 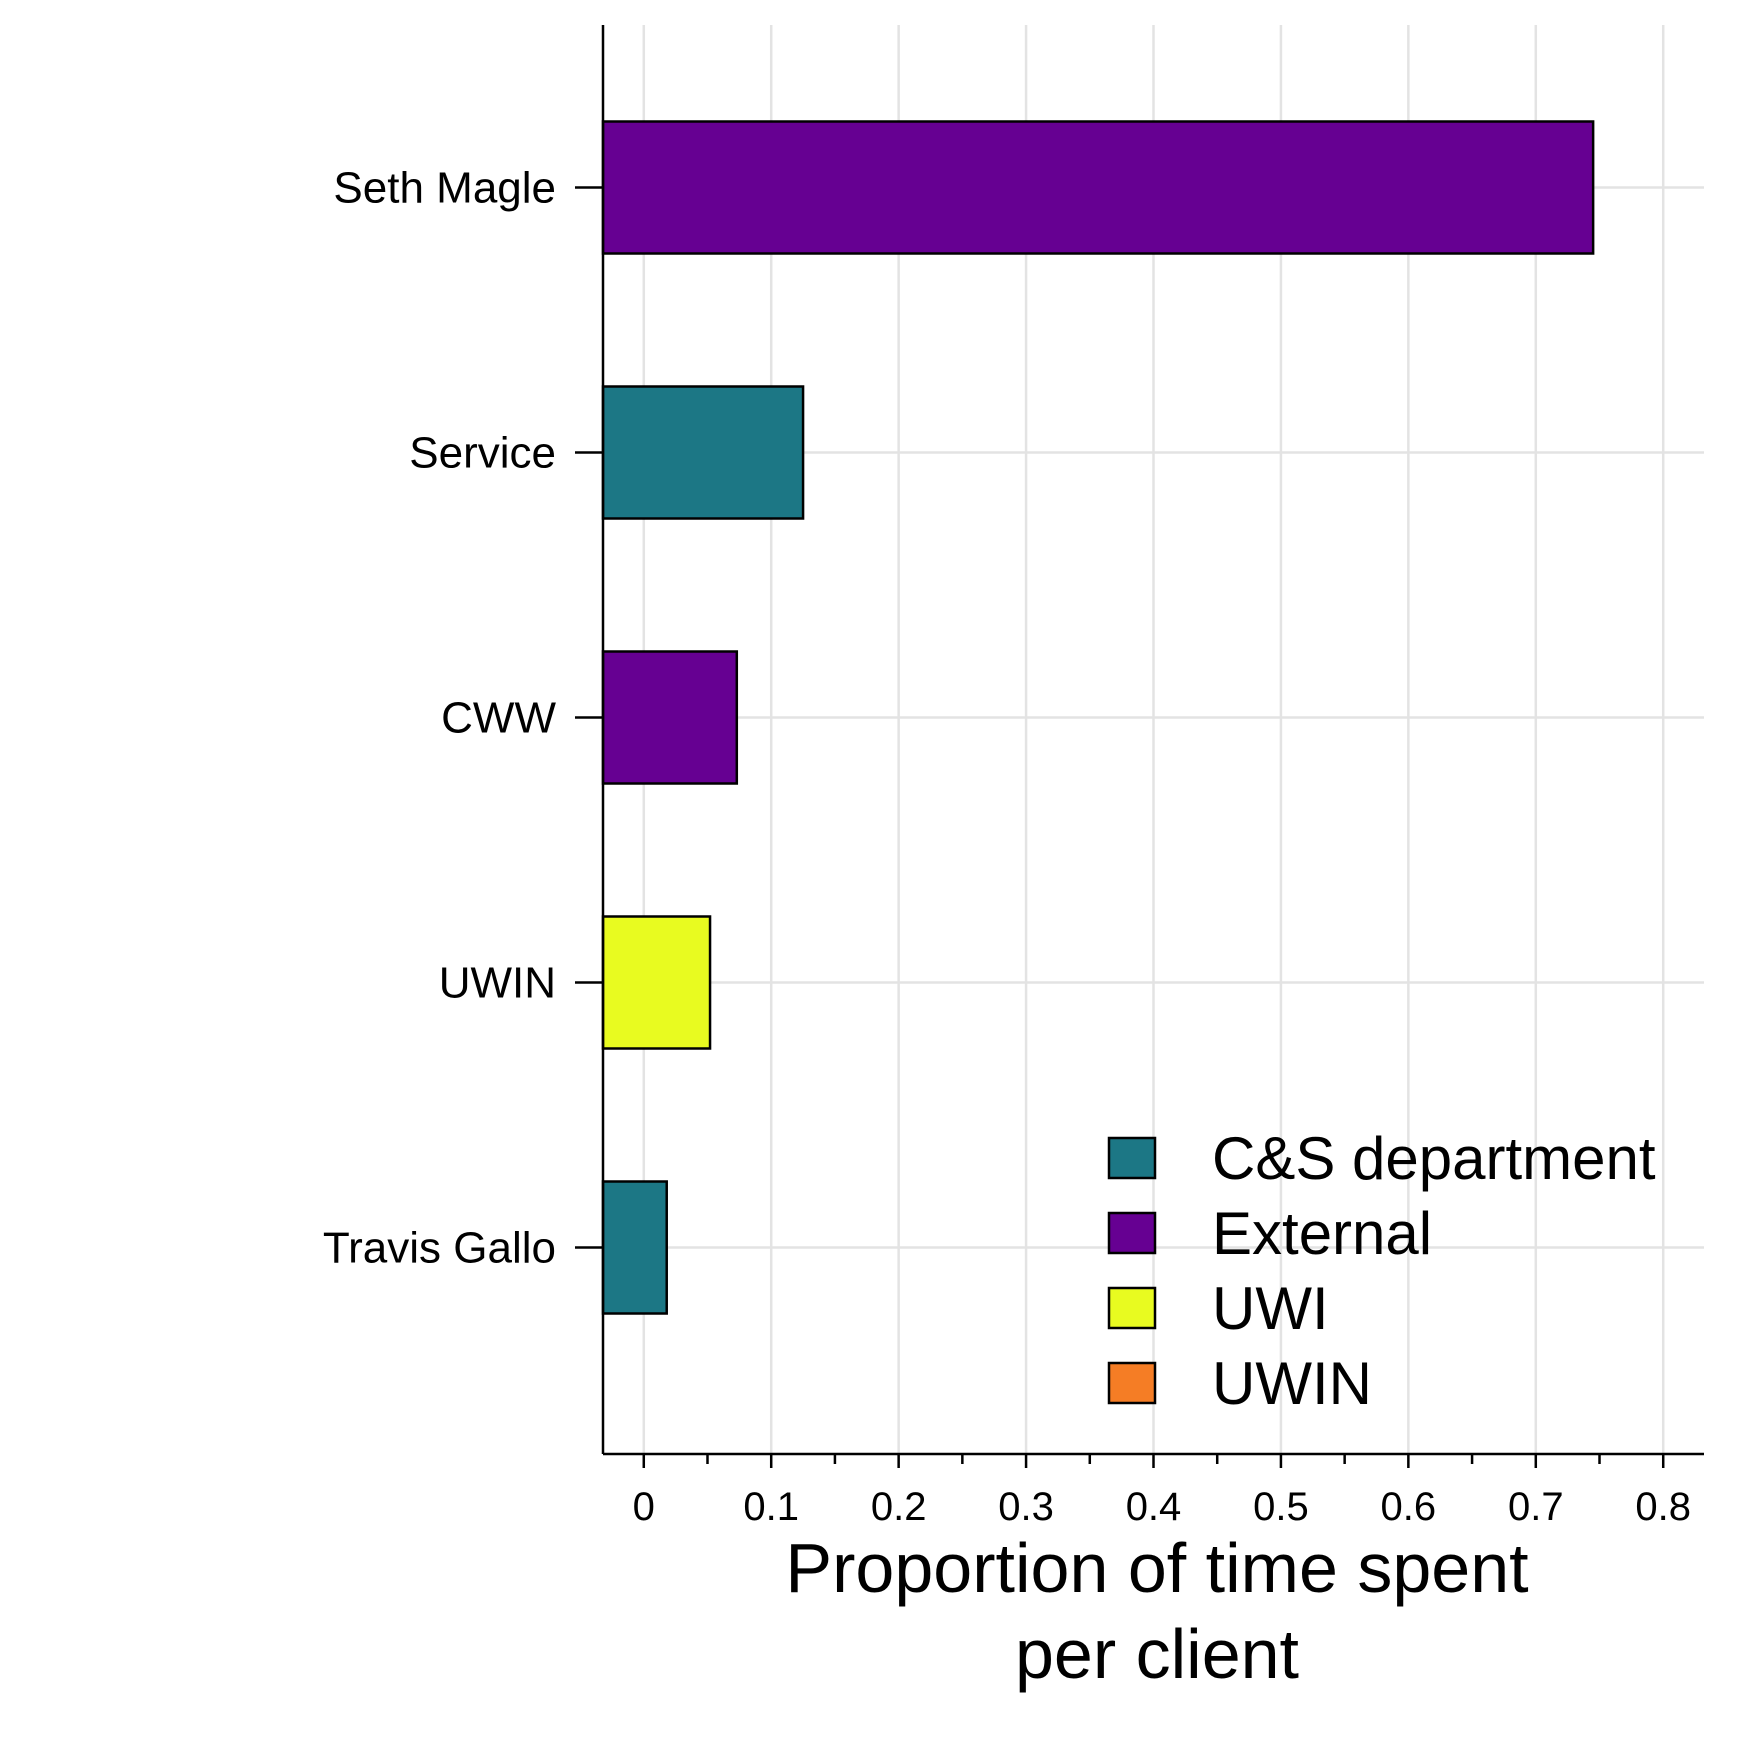 What do you see at coordinates (670, 717) in the screenshot?
I see `bar-cww` at bounding box center [670, 717].